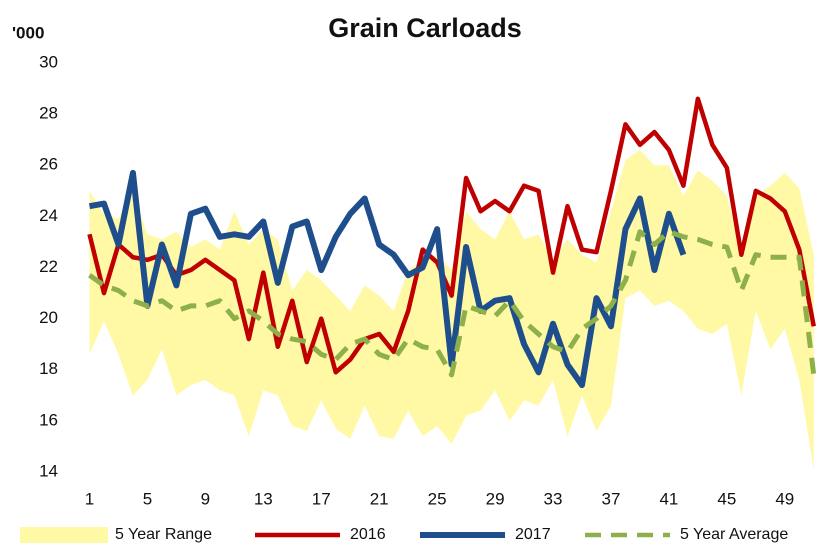  I want to click on y-tick-label: 24, so click(48, 215).